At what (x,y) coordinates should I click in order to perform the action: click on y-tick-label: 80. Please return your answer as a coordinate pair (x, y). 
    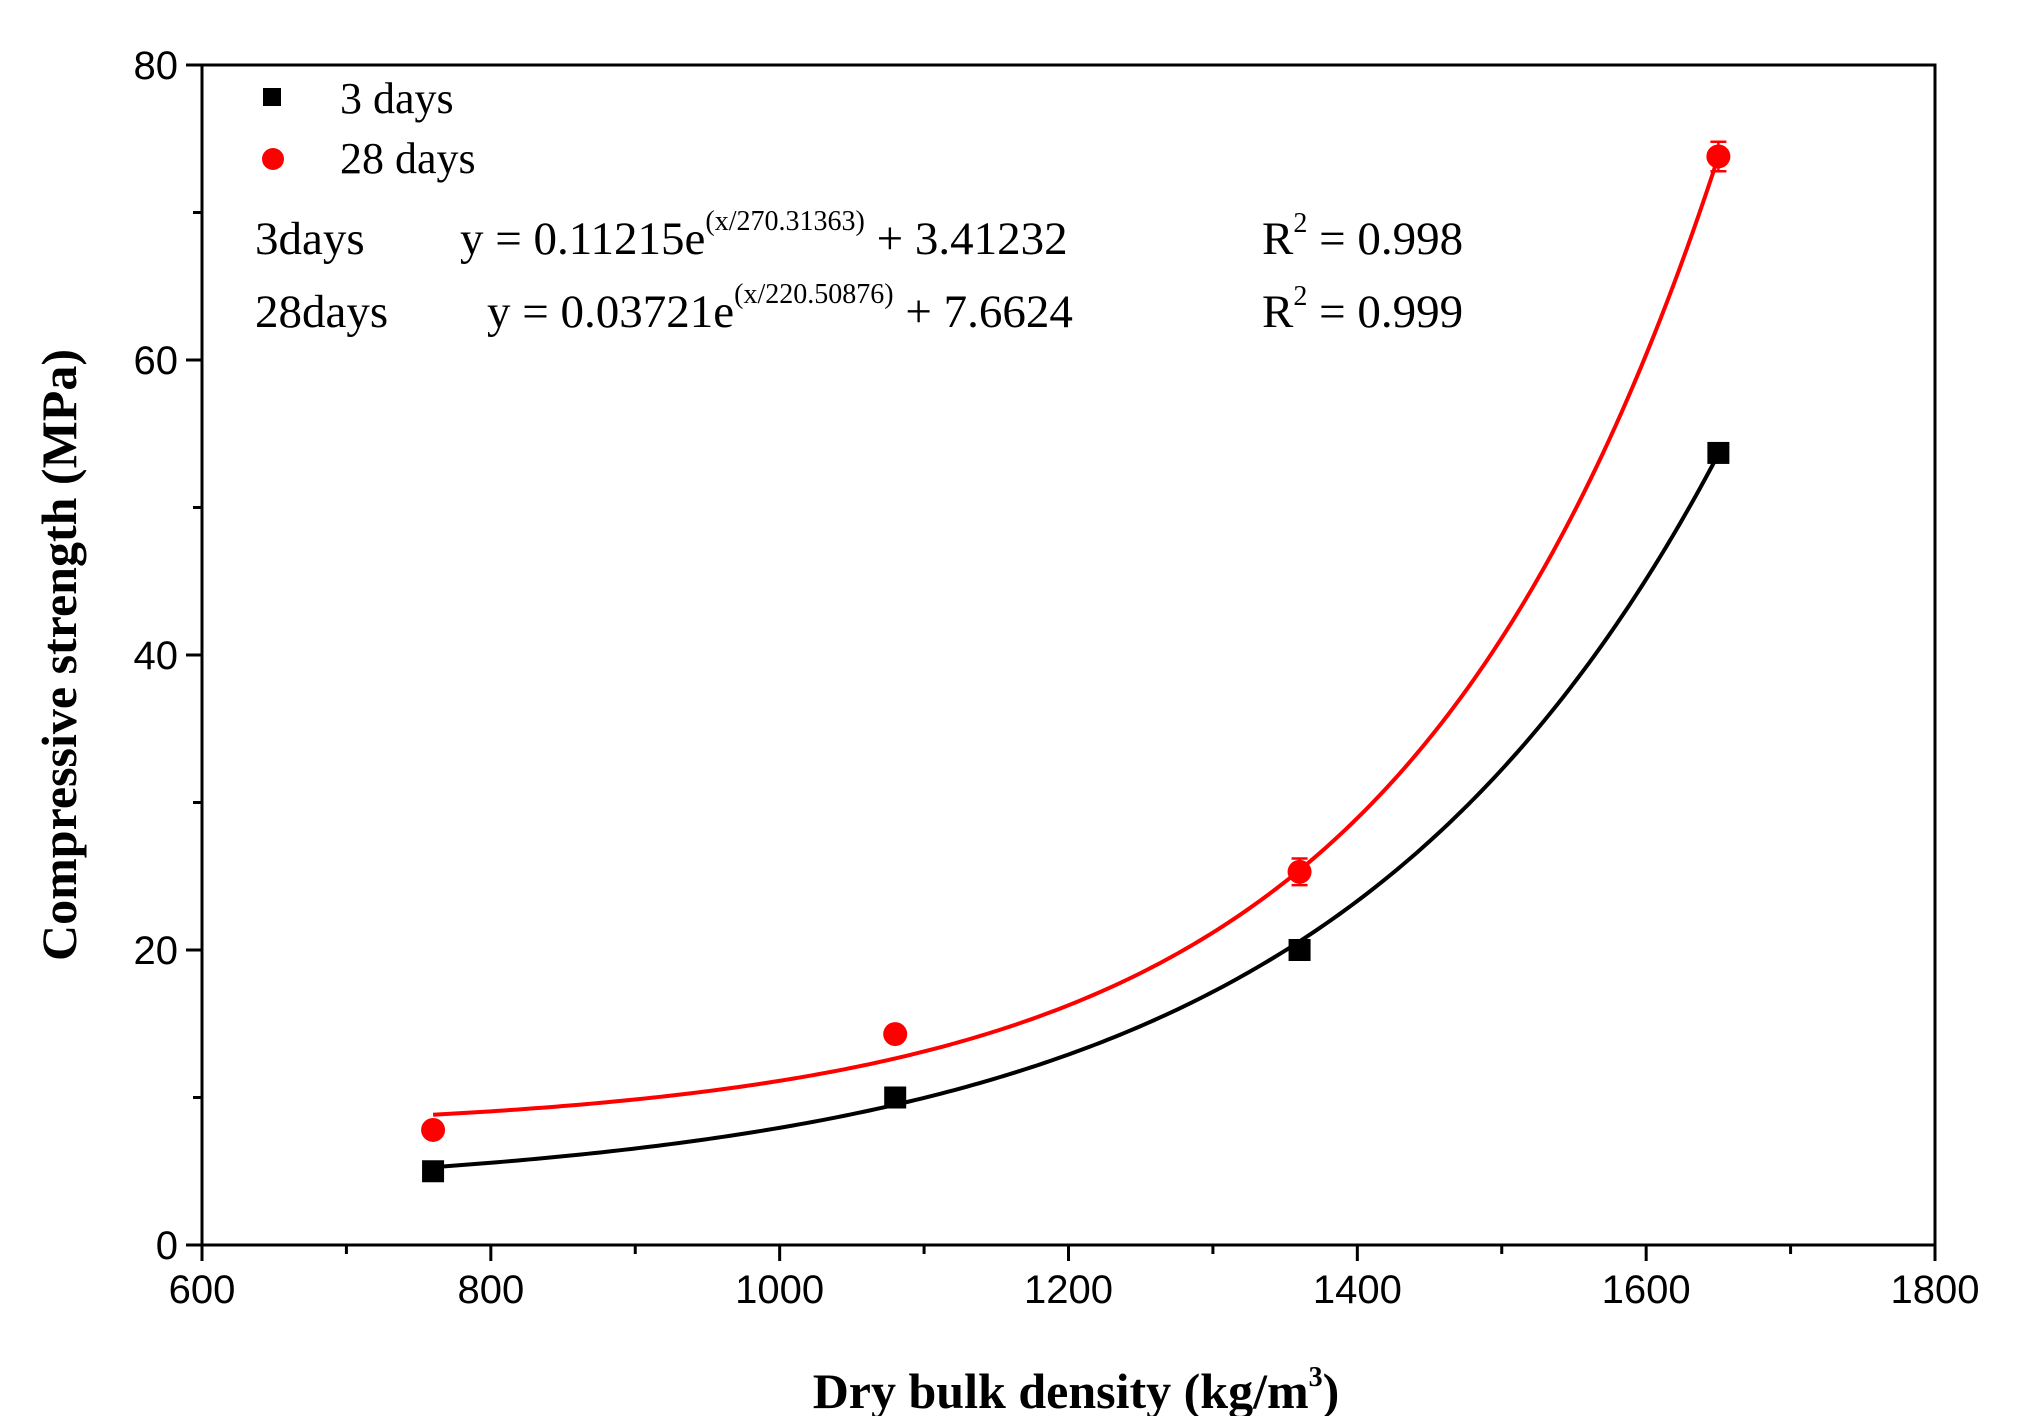
    Looking at the image, I should click on (156, 66).